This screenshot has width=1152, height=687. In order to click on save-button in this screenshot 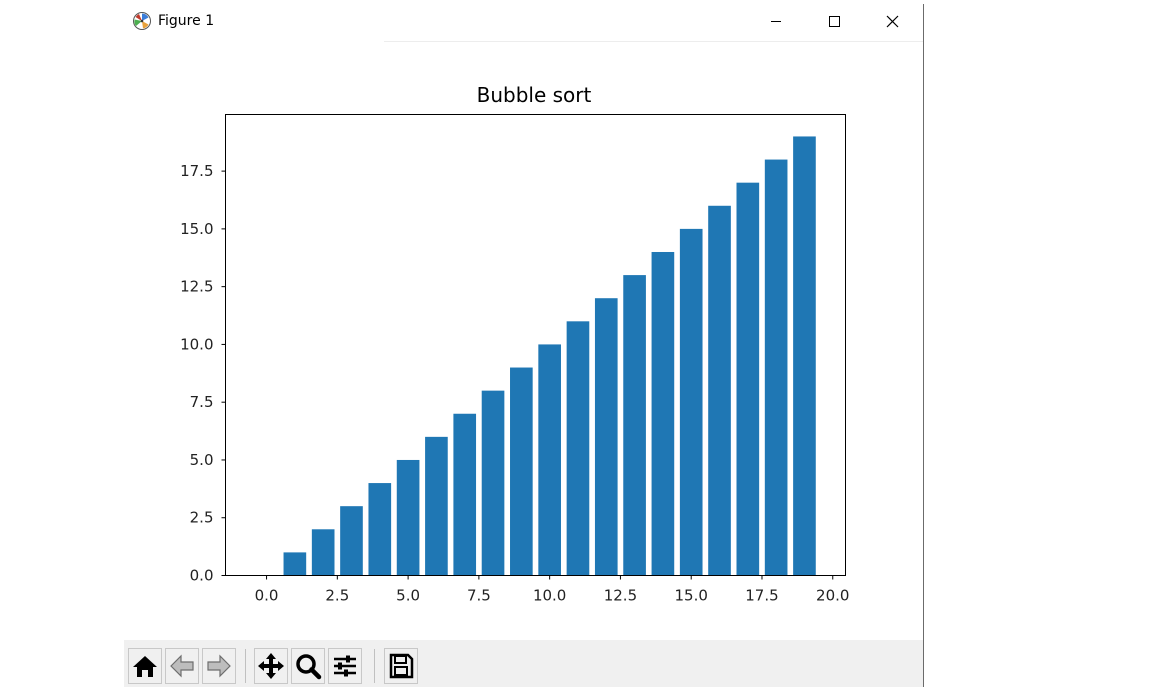, I will do `click(401, 666)`.